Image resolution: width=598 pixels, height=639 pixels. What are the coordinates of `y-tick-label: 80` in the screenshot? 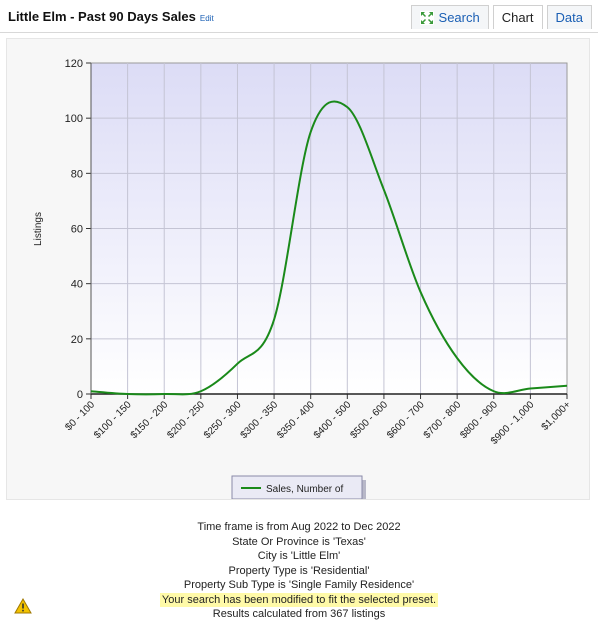 It's located at (77, 174).